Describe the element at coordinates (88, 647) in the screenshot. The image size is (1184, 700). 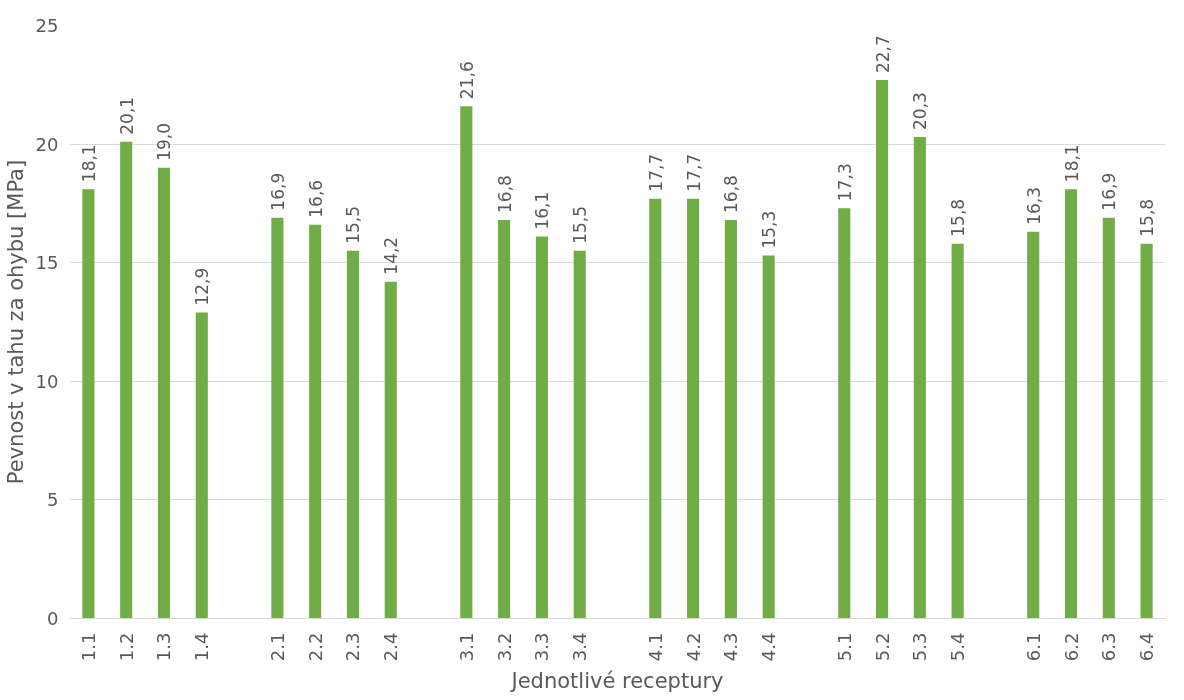
I see `x-tick-label: 1.1` at that location.